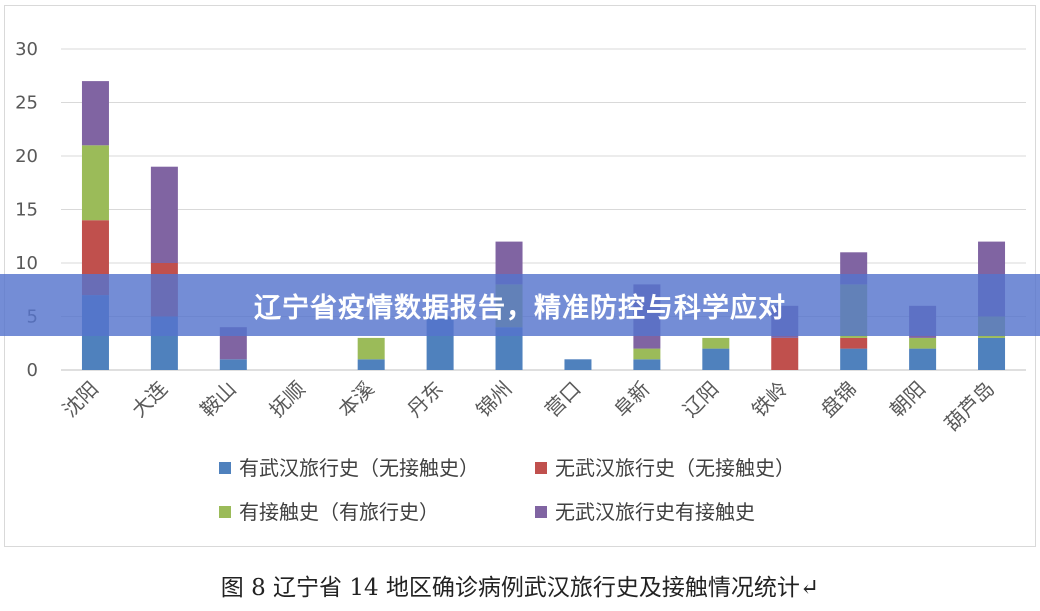  Describe the element at coordinates (26, 210) in the screenshot. I see `y-tick-label: 15` at that location.